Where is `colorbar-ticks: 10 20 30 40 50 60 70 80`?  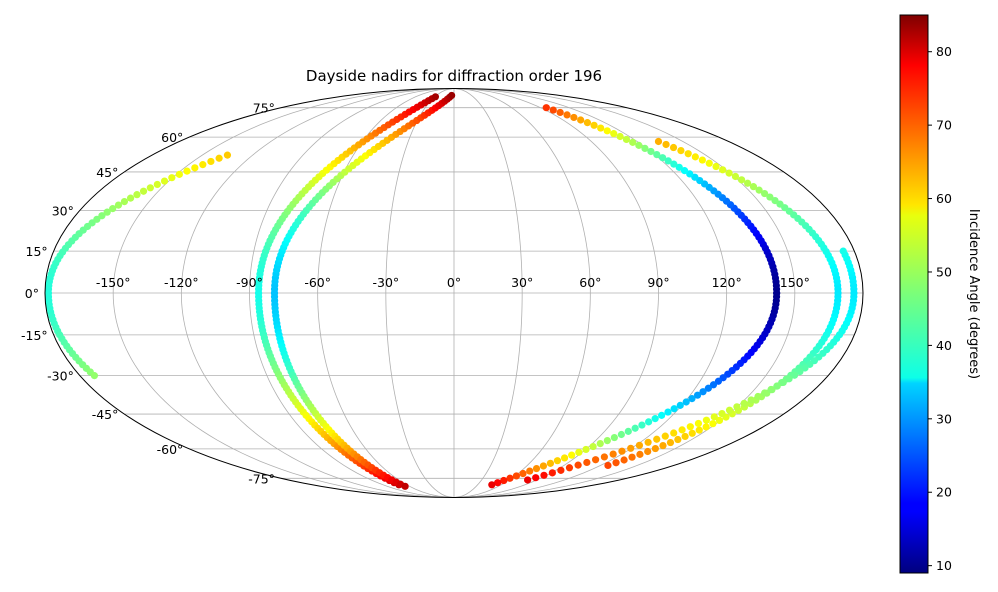
colorbar-ticks: 10 20 30 40 50 60 70 80 is located at coordinates (940, 308).